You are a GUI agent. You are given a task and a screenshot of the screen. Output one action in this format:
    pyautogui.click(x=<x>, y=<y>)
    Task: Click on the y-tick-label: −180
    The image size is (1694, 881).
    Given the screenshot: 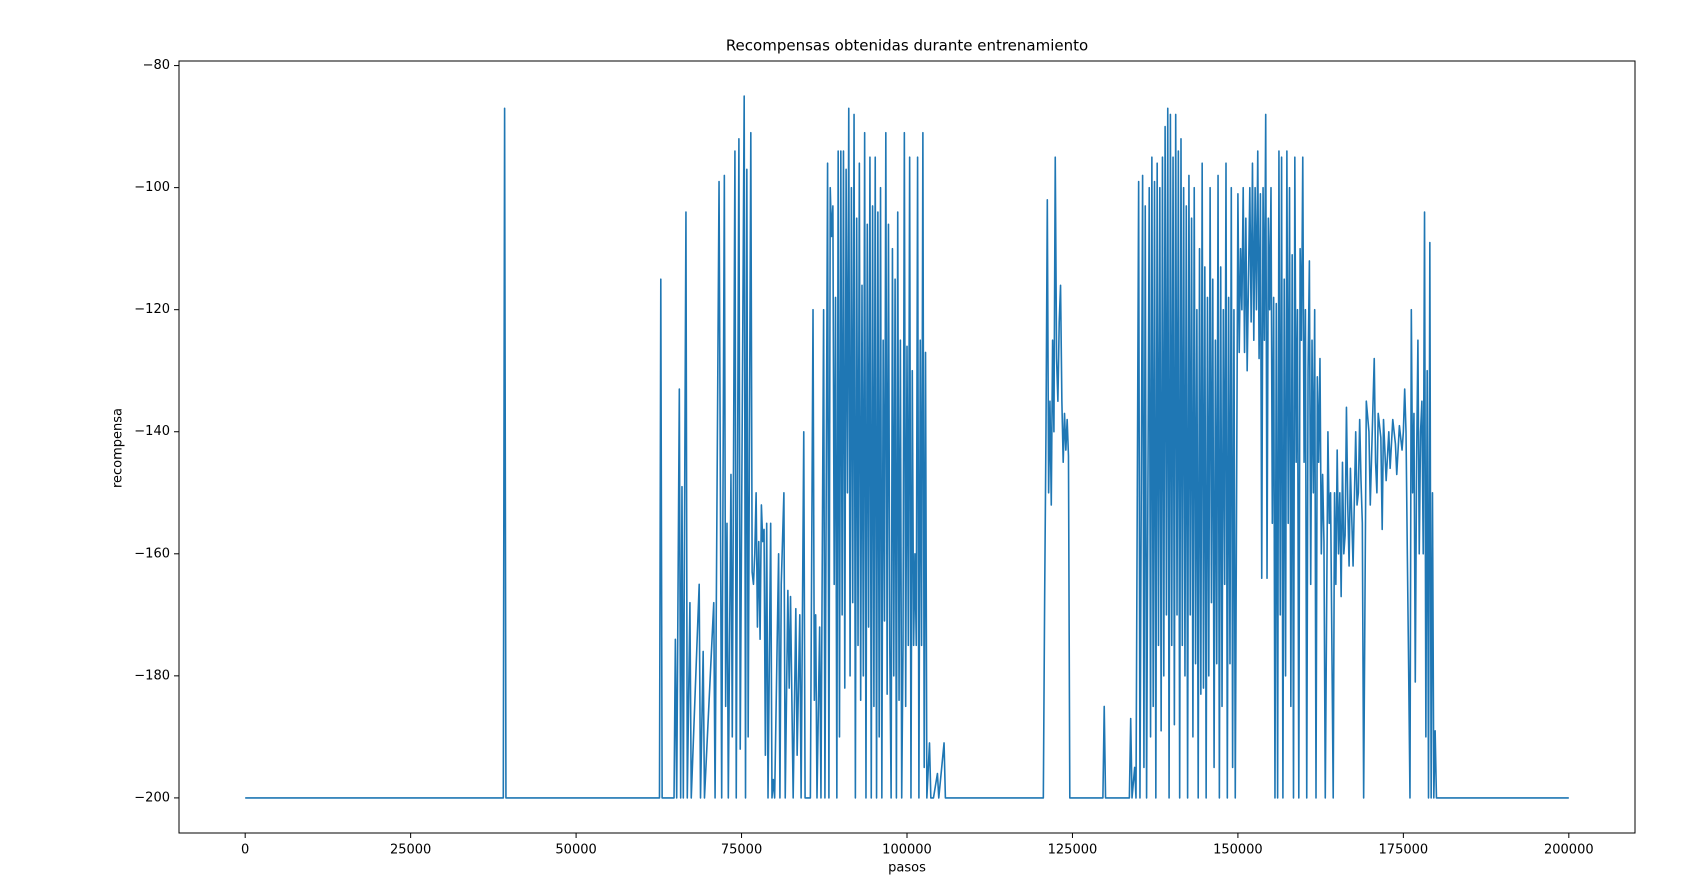 What is the action you would take?
    pyautogui.click(x=152, y=675)
    